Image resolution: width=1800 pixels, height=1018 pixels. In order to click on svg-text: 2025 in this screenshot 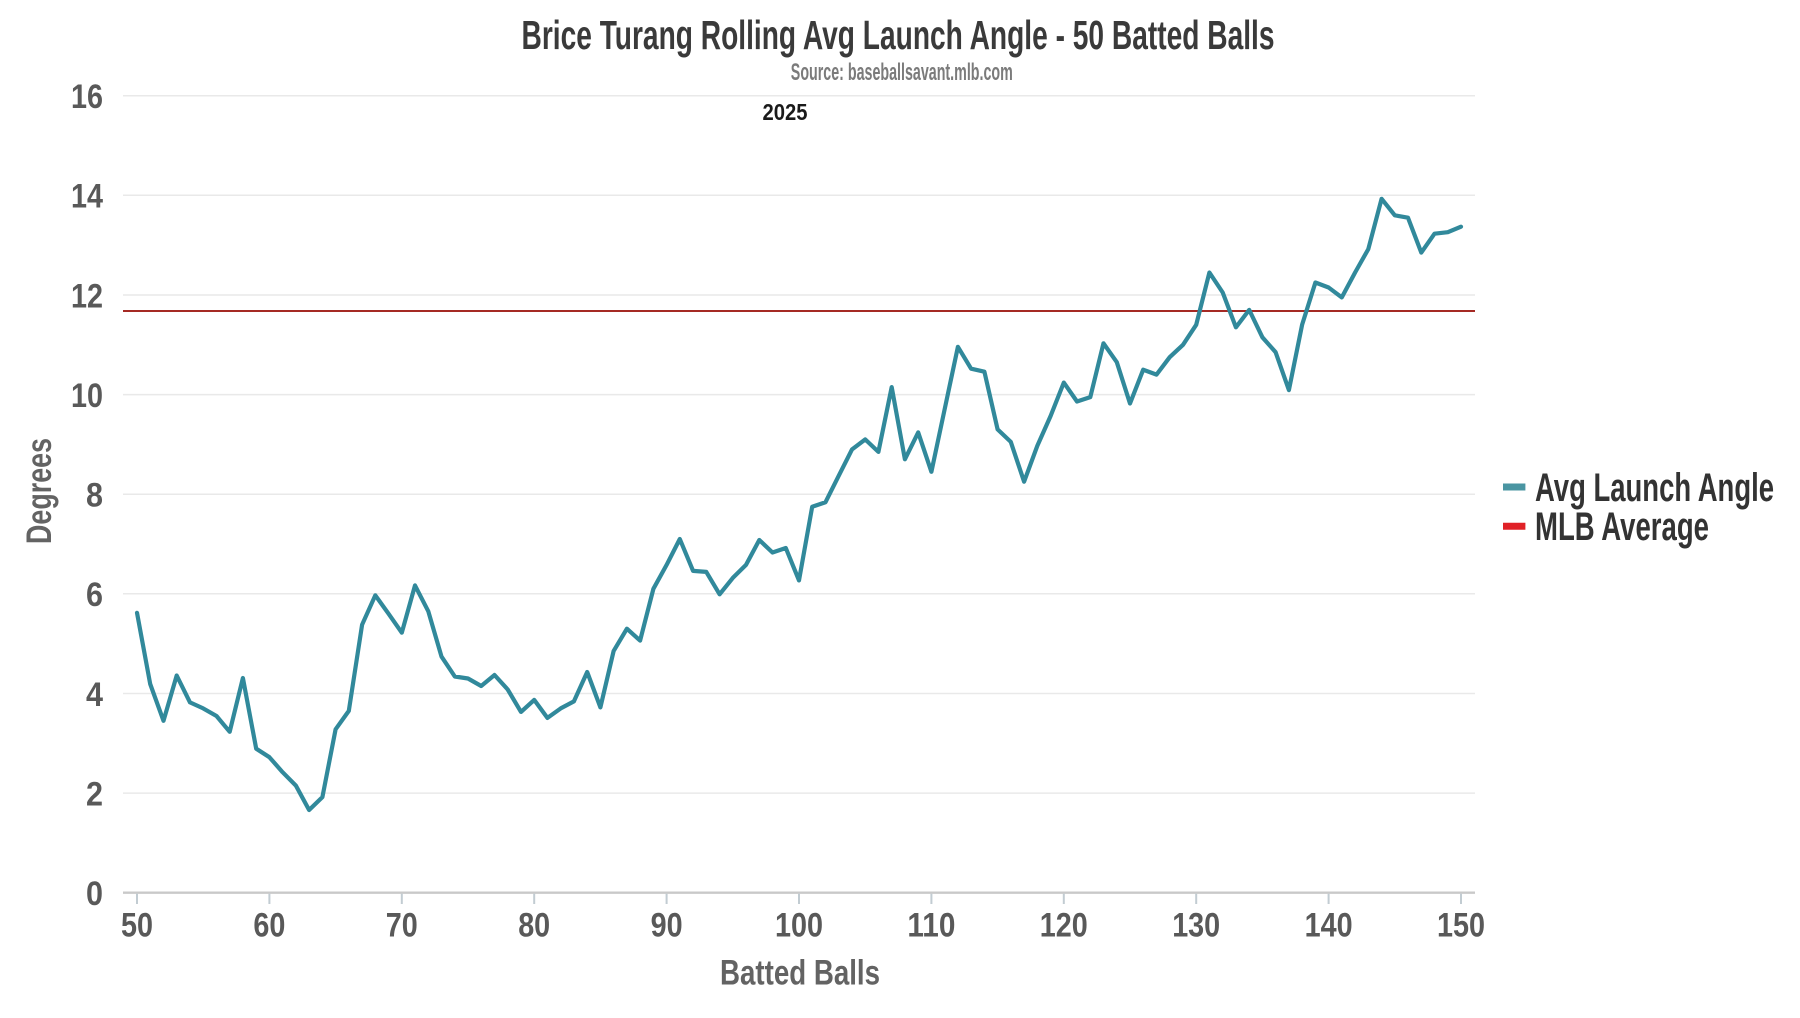, I will do `click(785, 112)`.